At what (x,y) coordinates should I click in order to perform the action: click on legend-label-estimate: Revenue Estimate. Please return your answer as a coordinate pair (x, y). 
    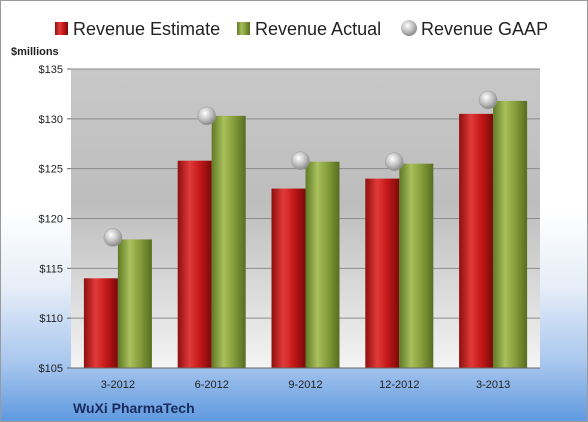
    Looking at the image, I should click on (146, 29).